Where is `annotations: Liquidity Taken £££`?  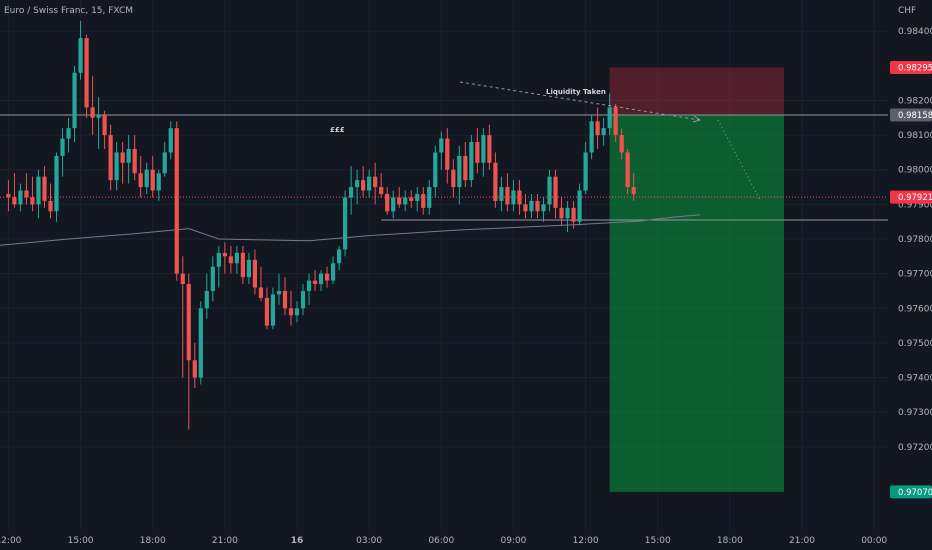
annotations: Liquidity Taken £££ is located at coordinates (545, 141).